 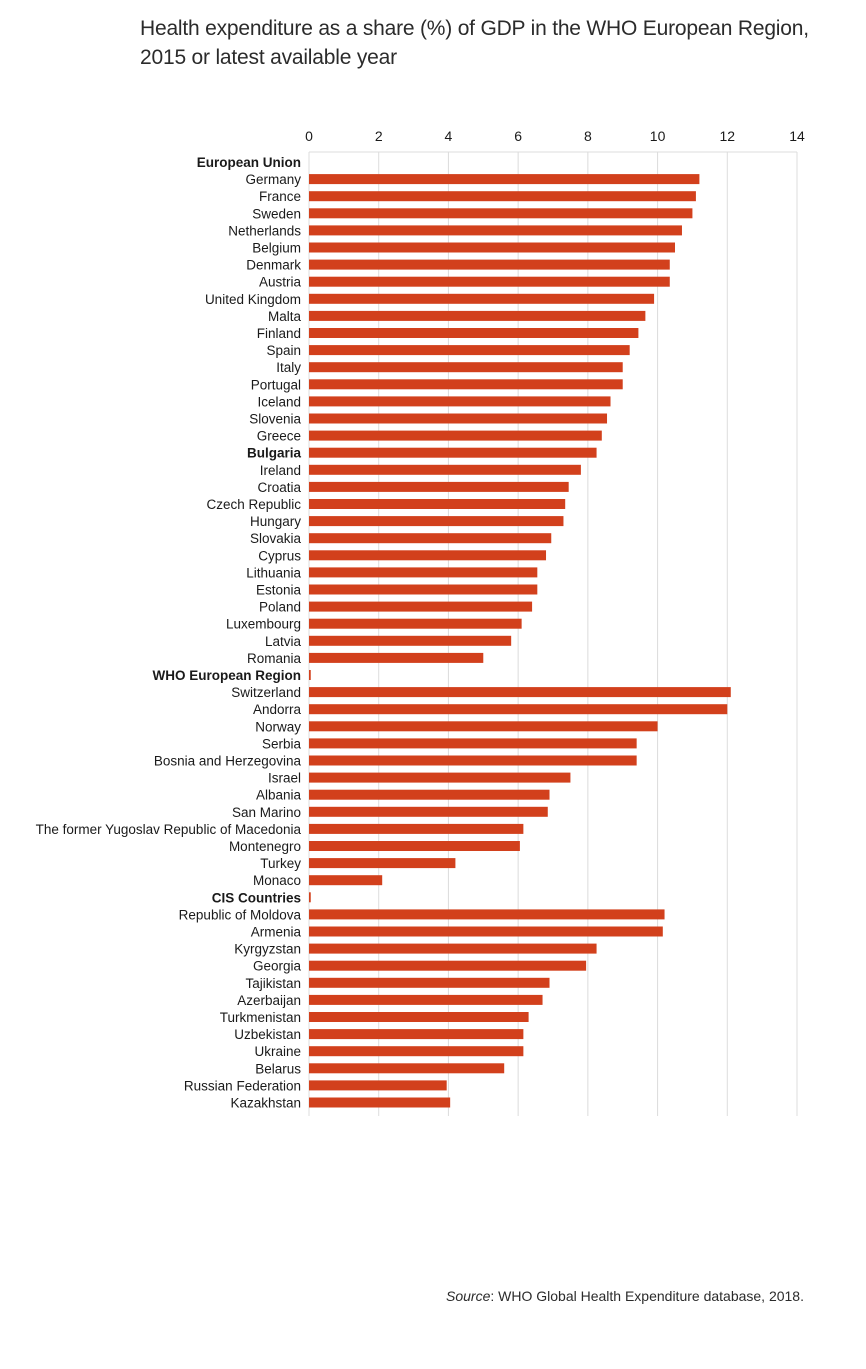 I want to click on category-label: Serbia, so click(x=282, y=743).